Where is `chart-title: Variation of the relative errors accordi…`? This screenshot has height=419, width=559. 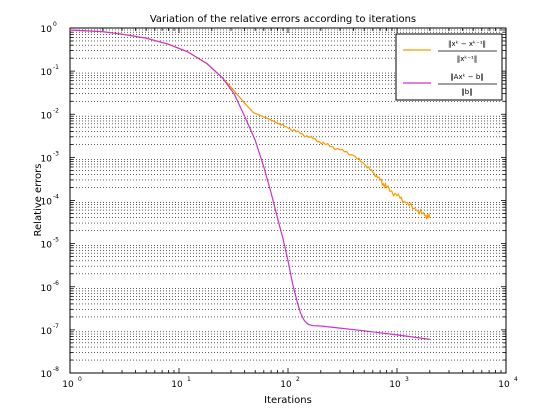 chart-title: Variation of the relative errors accordi… is located at coordinates (283, 19).